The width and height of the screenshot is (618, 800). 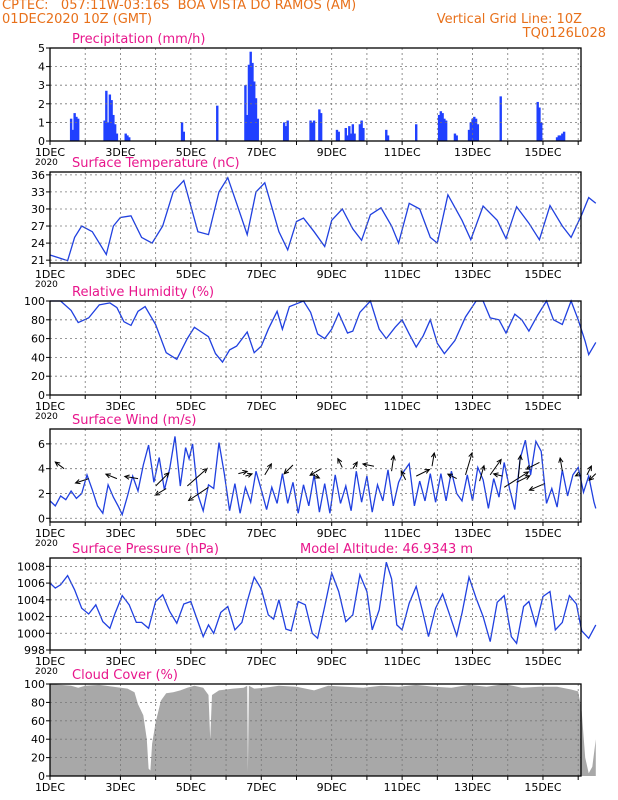 I want to click on panel-title: Cloud Cover (%), so click(x=125, y=675).